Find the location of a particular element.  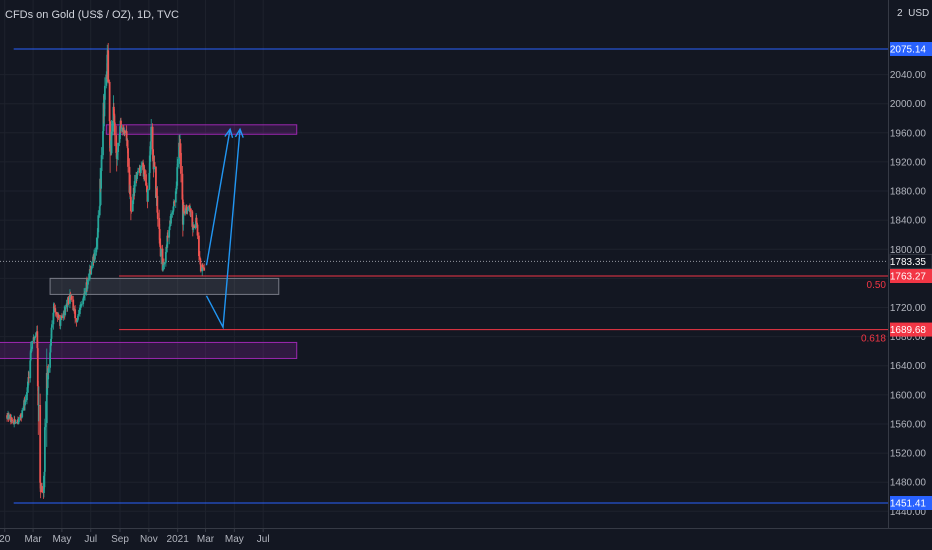

y-tick-label: 1560.00 is located at coordinates (908, 424).